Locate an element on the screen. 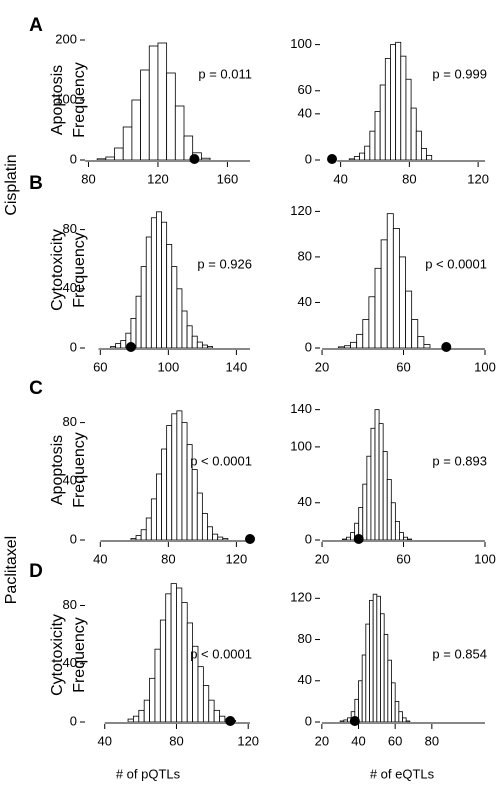 The width and height of the screenshot is (502, 800). y-tick-label: 60 is located at coordinates (305, 89).